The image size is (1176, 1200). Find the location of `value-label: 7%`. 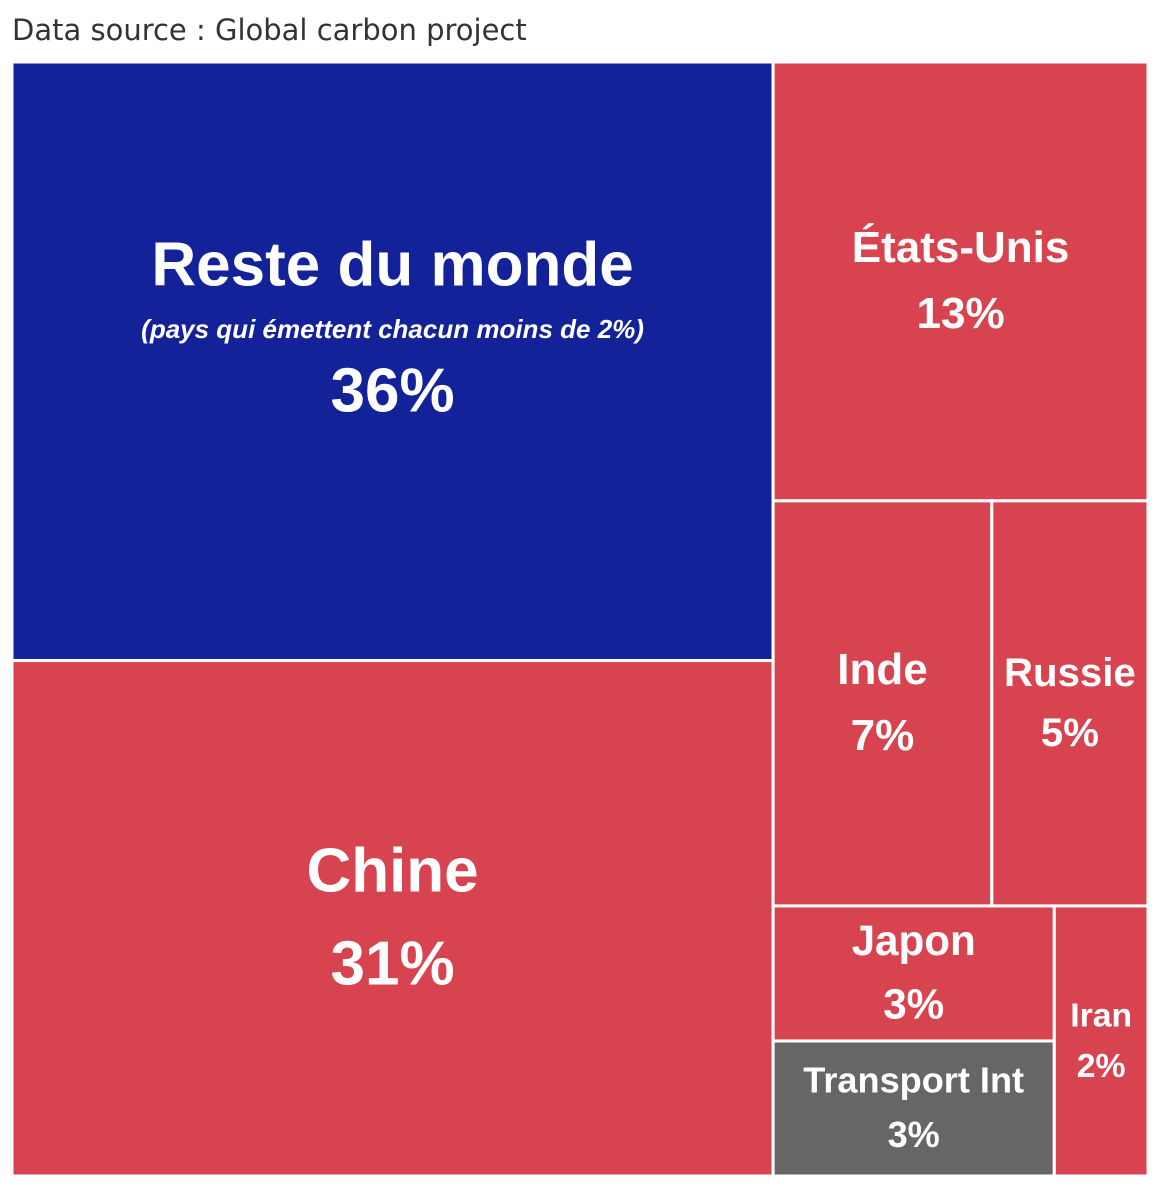

value-label: 7% is located at coordinates (883, 735).